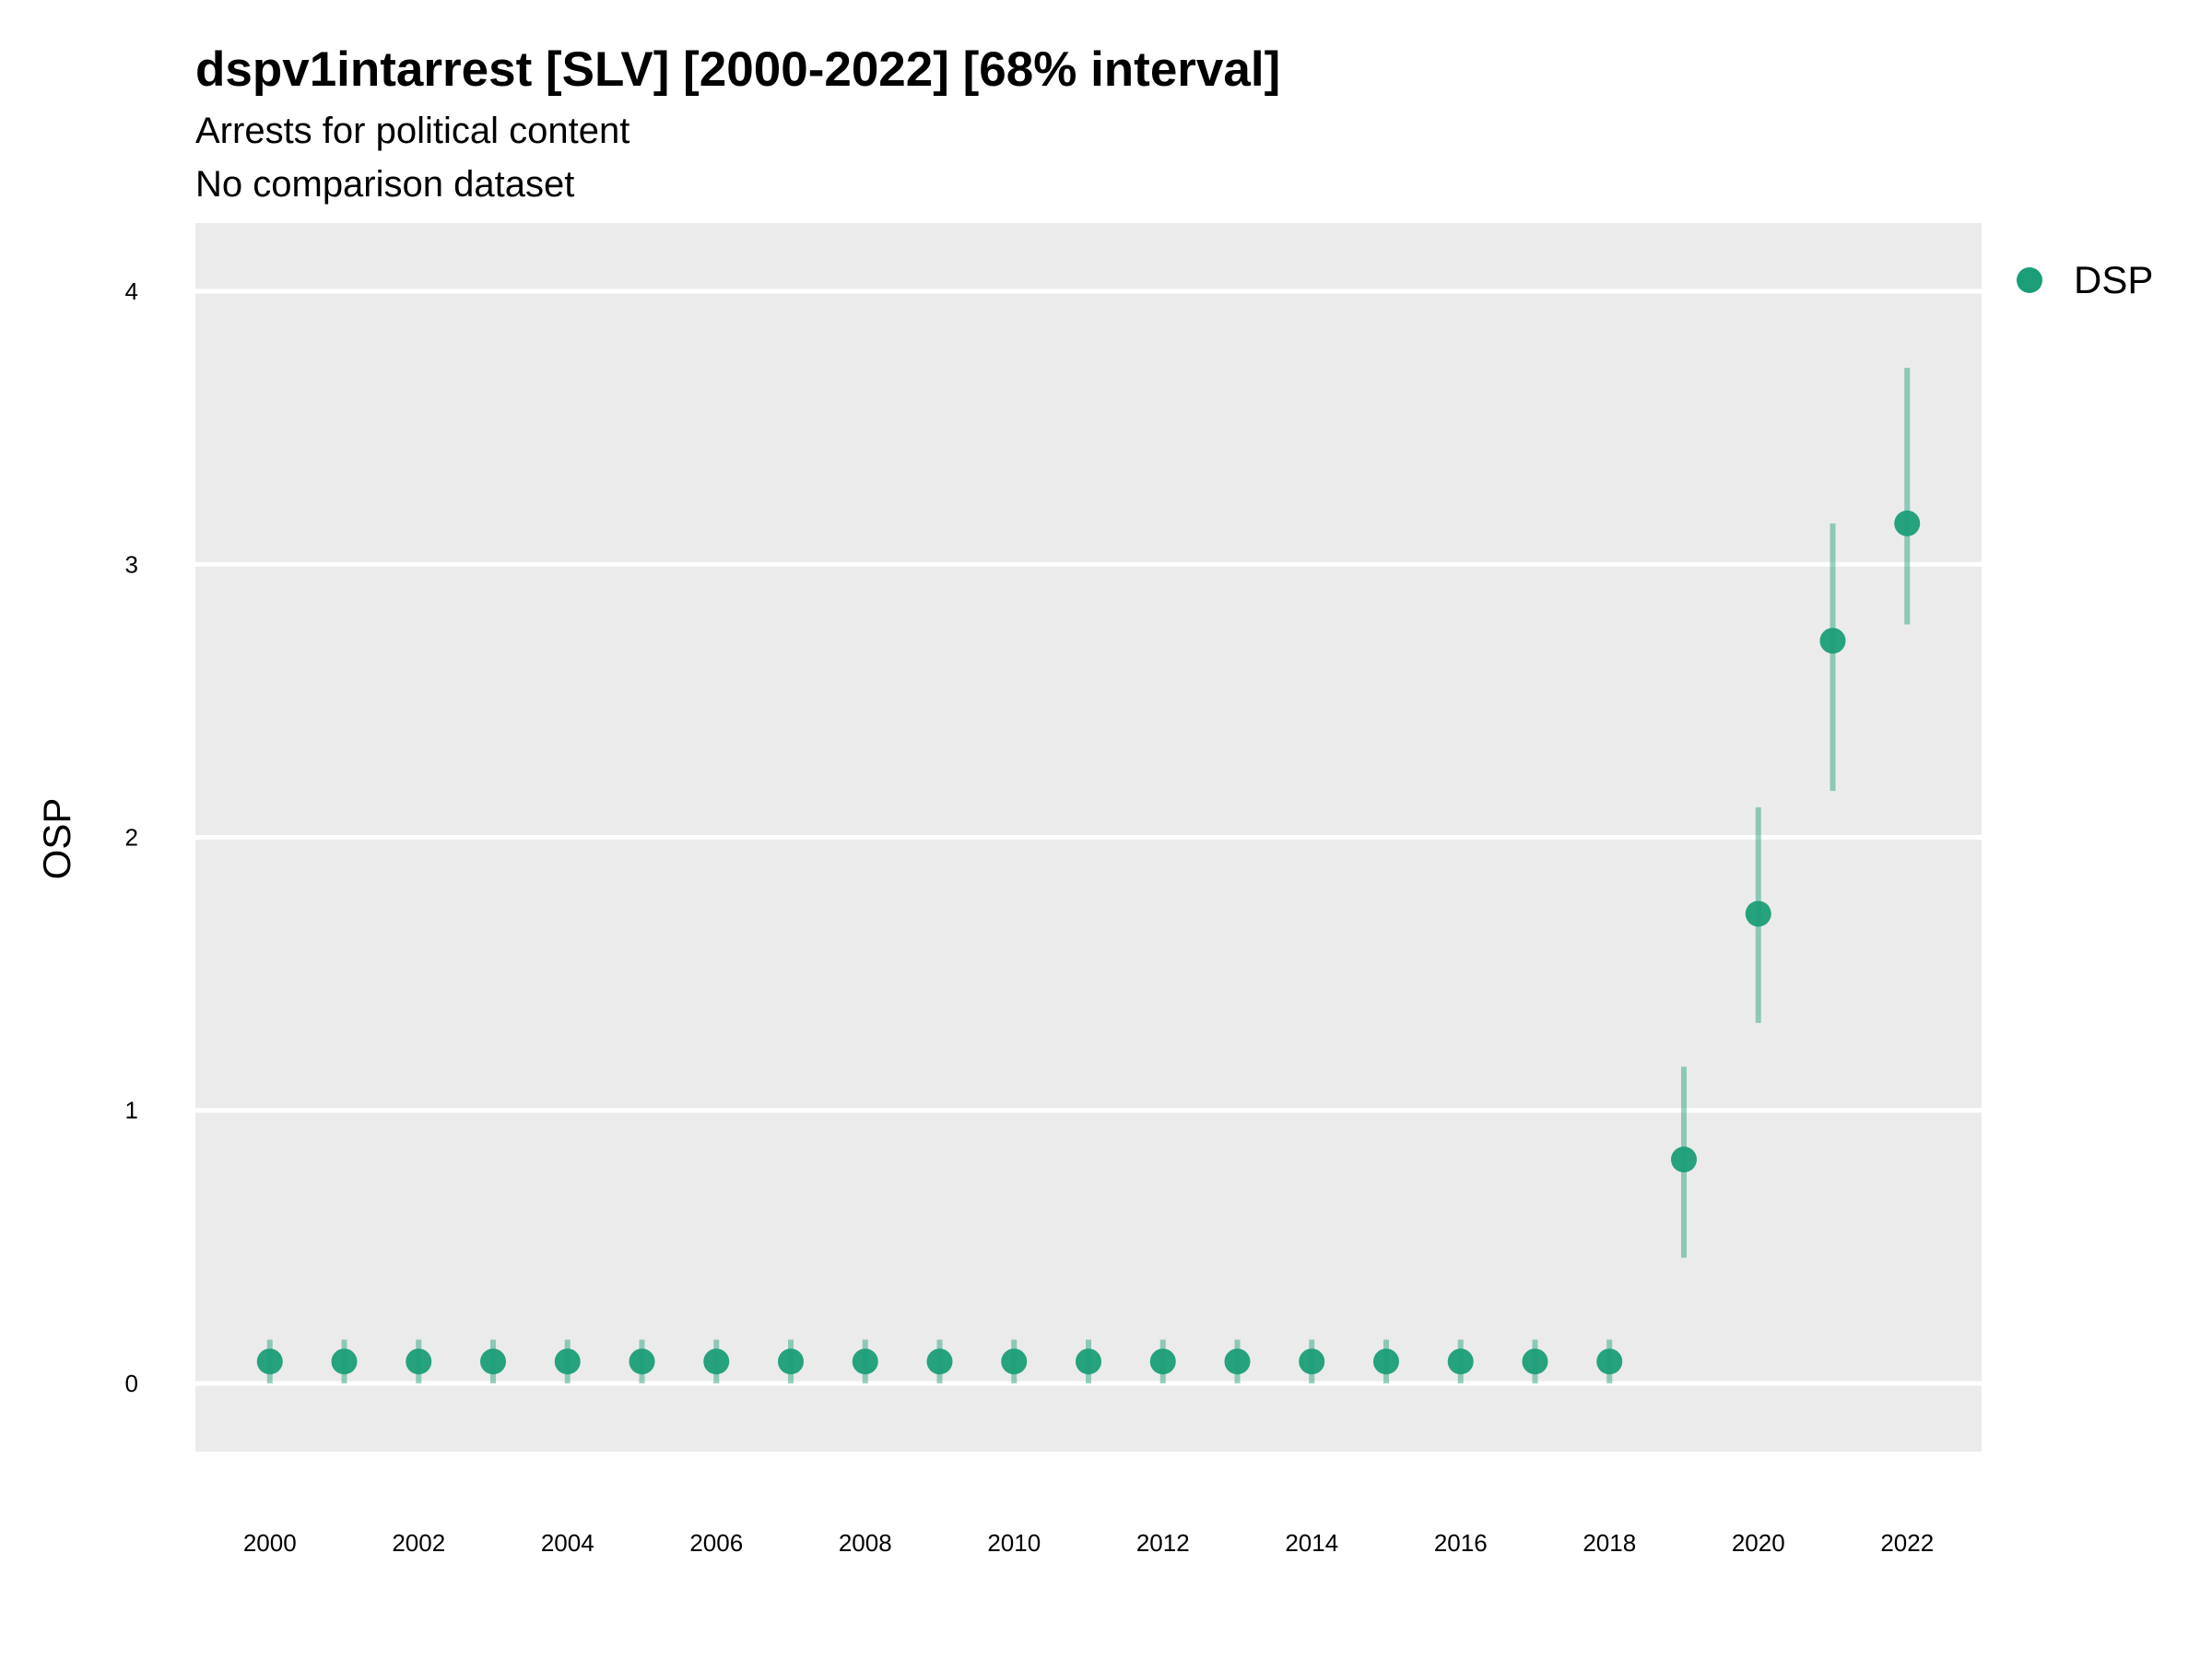  Describe the element at coordinates (1907, 1543) in the screenshot. I see `x-tick-label: 2022` at that location.